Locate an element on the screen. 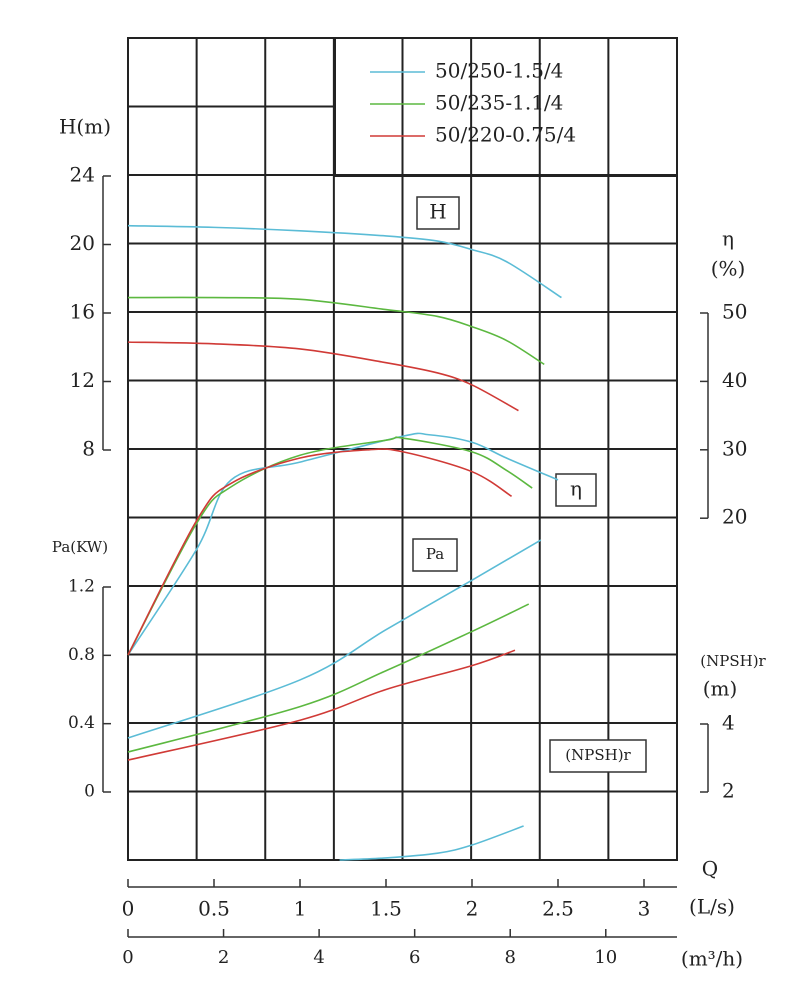  y-axis-label: Pa(KW) is located at coordinates (80, 547).